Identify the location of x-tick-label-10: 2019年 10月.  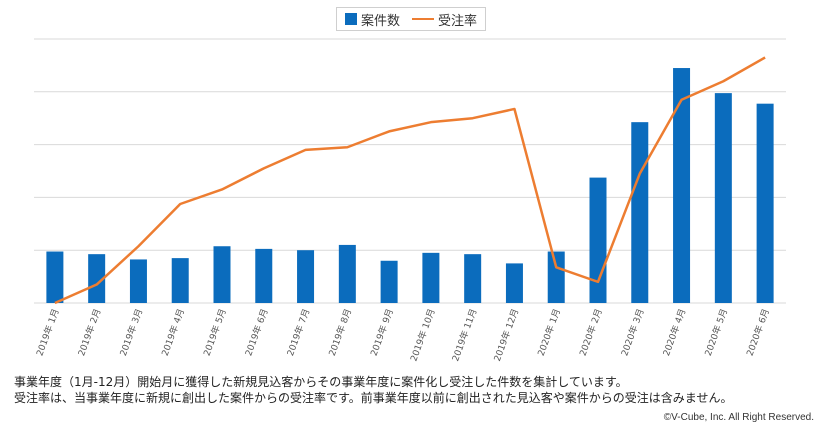
(423, 335).